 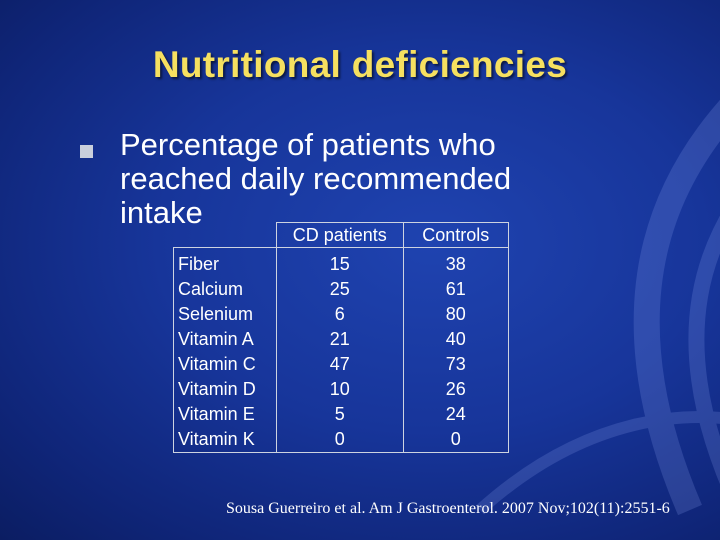 What do you see at coordinates (216, 339) in the screenshot?
I see `table-cell: Vitamin A` at bounding box center [216, 339].